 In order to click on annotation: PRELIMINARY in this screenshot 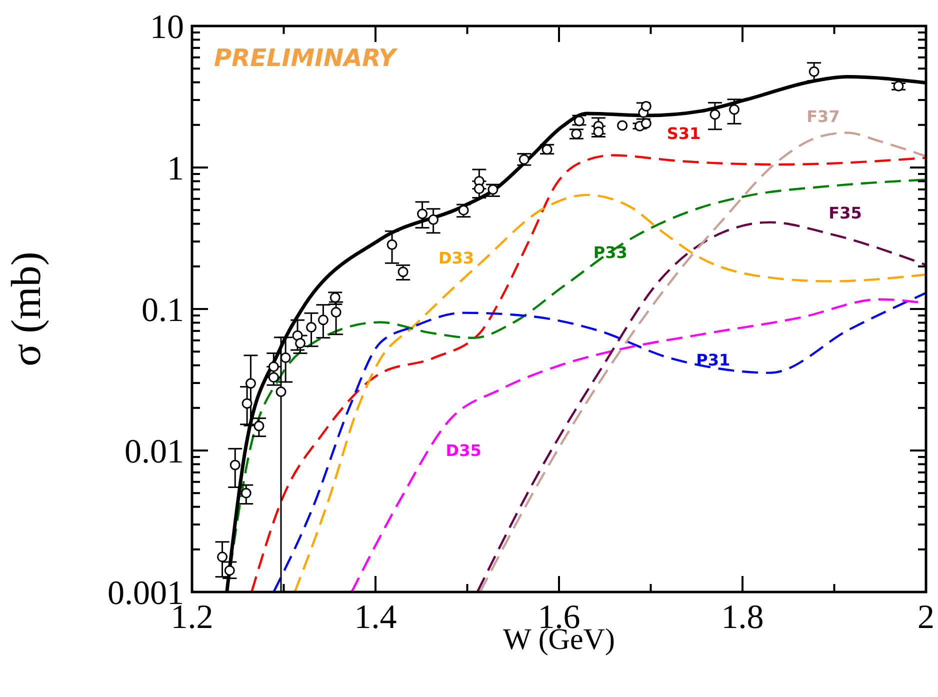, I will do `click(306, 58)`.